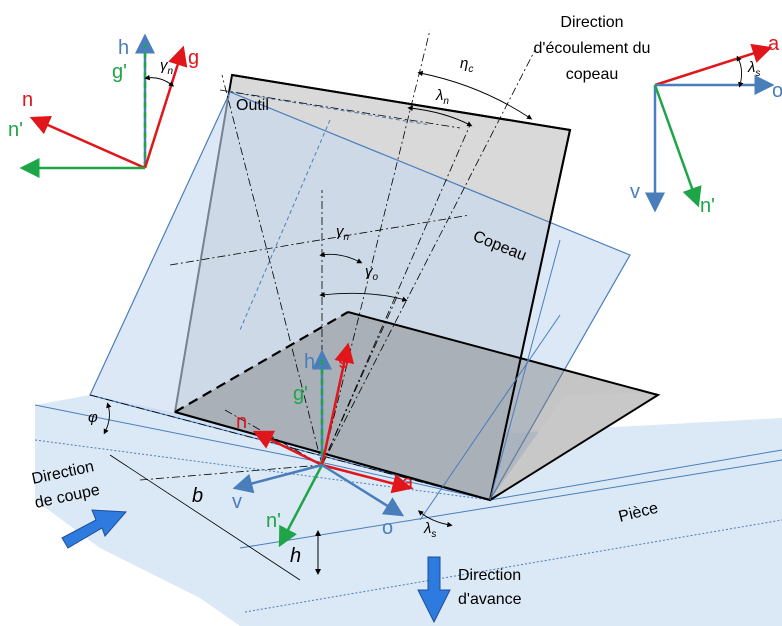  I want to click on angle-symbol: η, so click(464, 63).